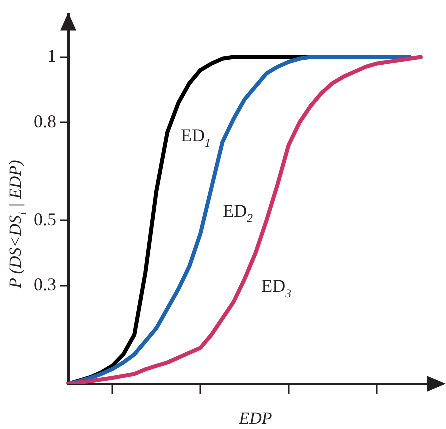  What do you see at coordinates (52, 56) in the screenshot?
I see `y-tick-label: 1` at bounding box center [52, 56].